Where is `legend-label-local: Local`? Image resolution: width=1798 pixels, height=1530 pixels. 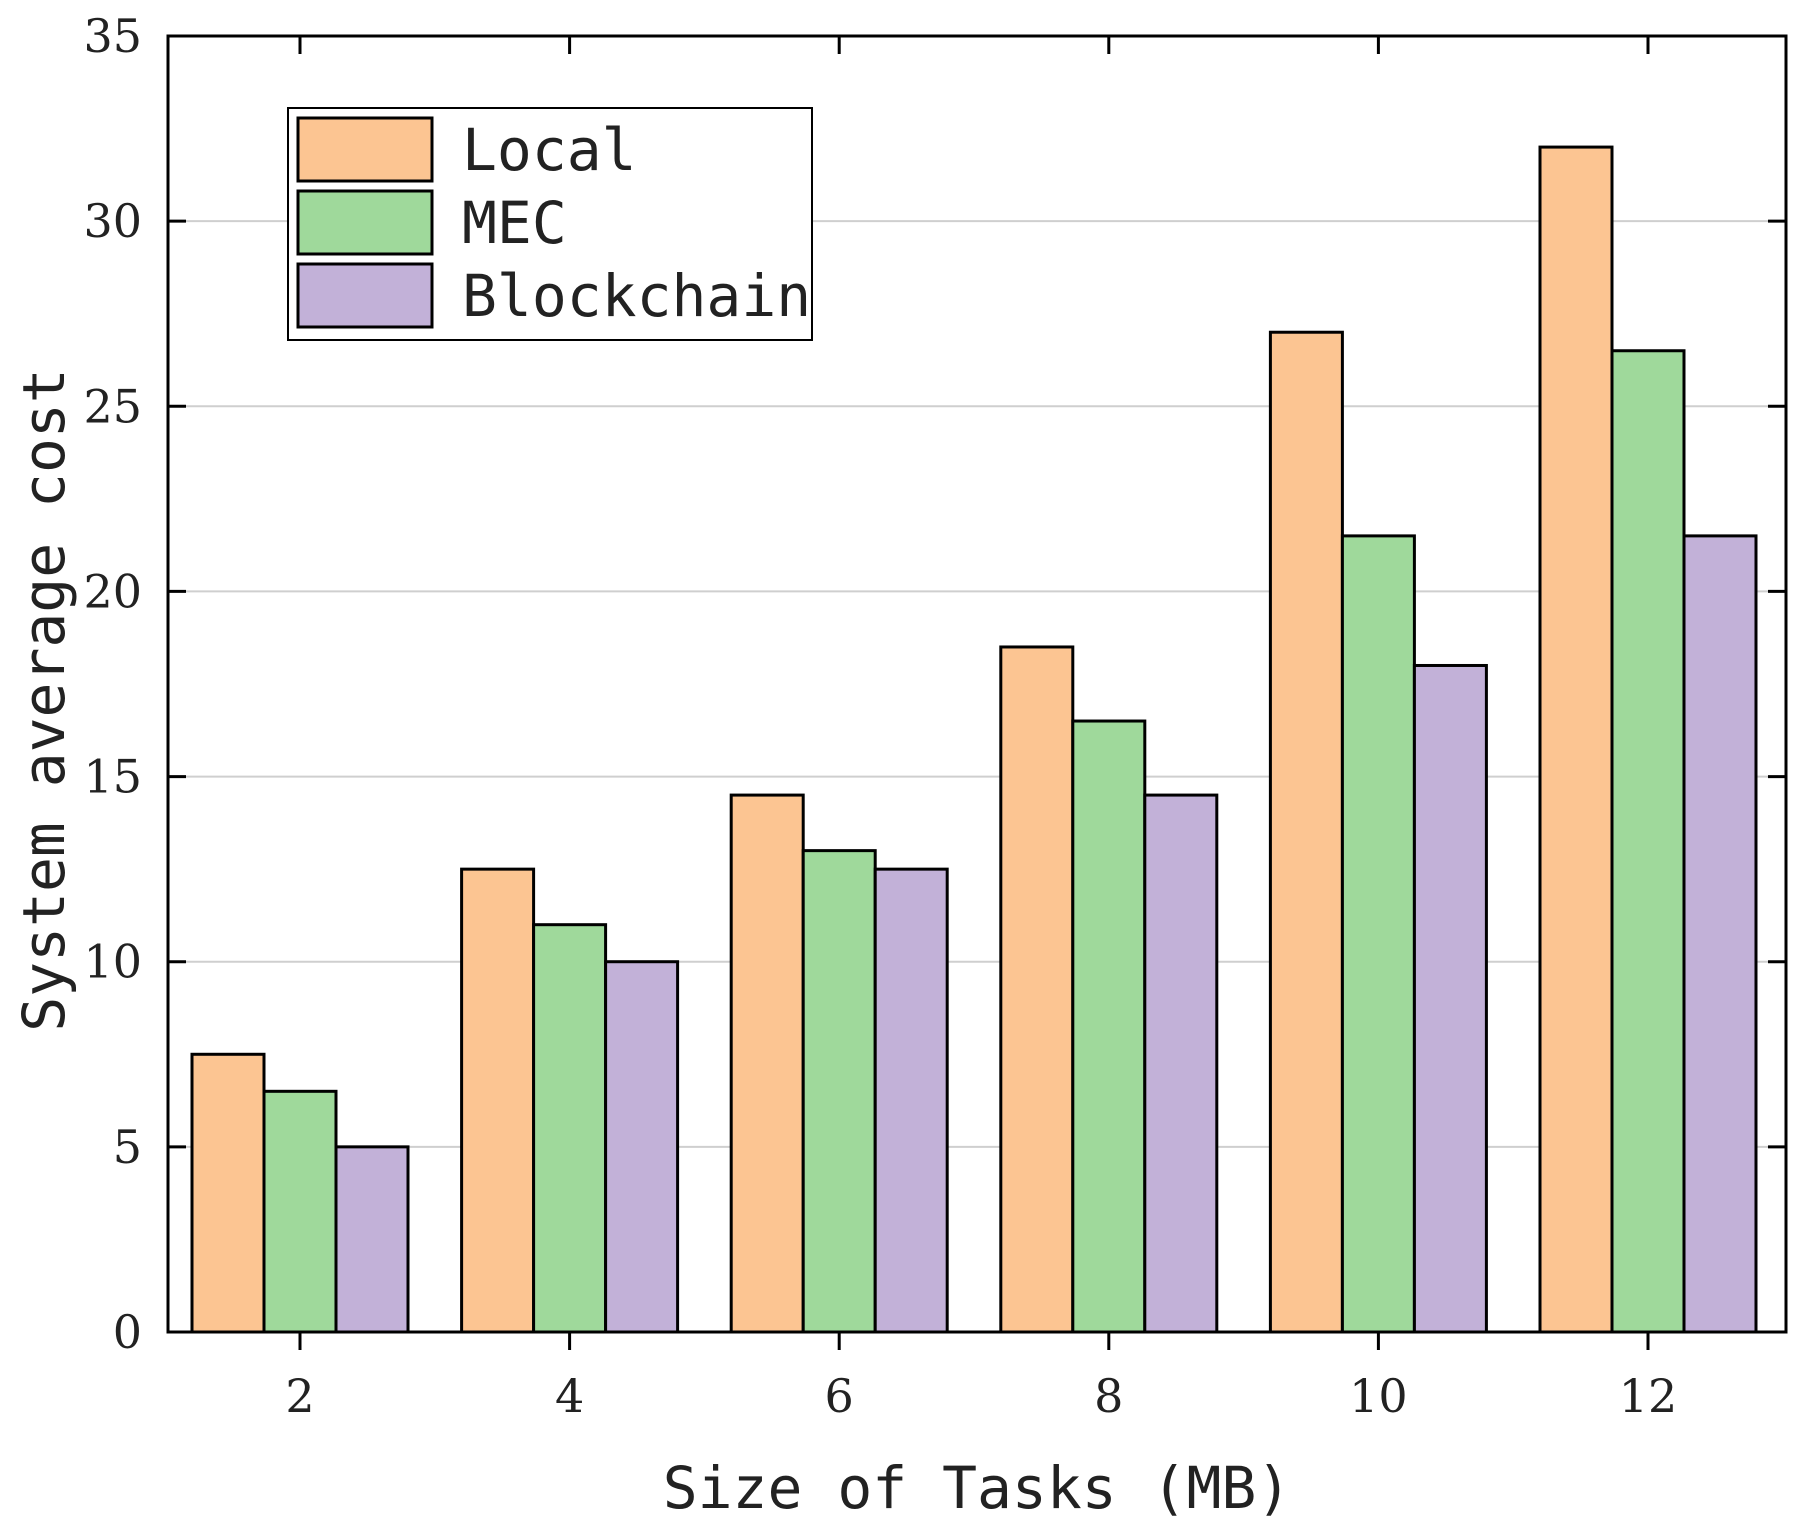
legend-label-local: Local is located at coordinates (549, 150).